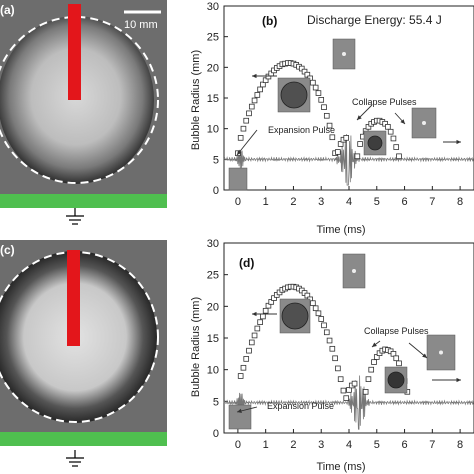  What do you see at coordinates (141, 25) in the screenshot?
I see `scalebar-label: 10 mm` at bounding box center [141, 25].